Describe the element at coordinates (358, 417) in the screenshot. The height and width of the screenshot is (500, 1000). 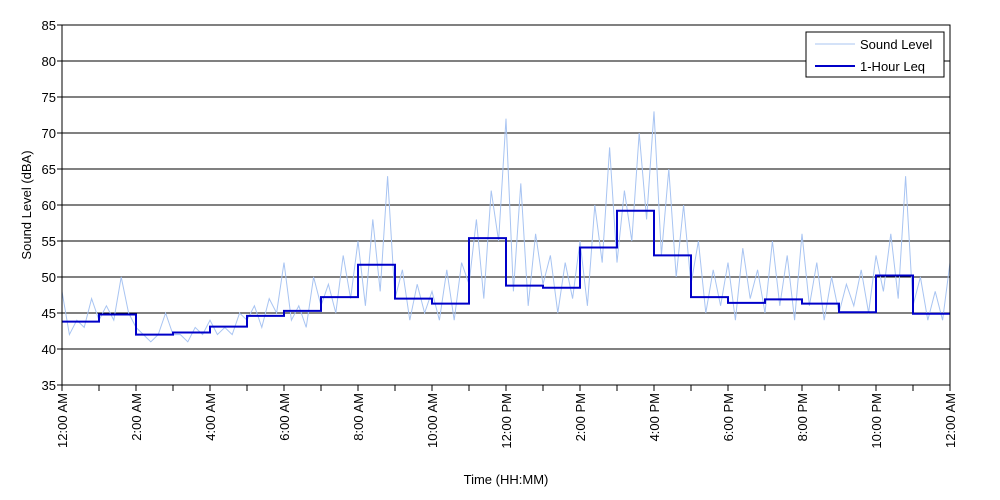
I see `x-tick-label-4: 8:00 AM` at that location.